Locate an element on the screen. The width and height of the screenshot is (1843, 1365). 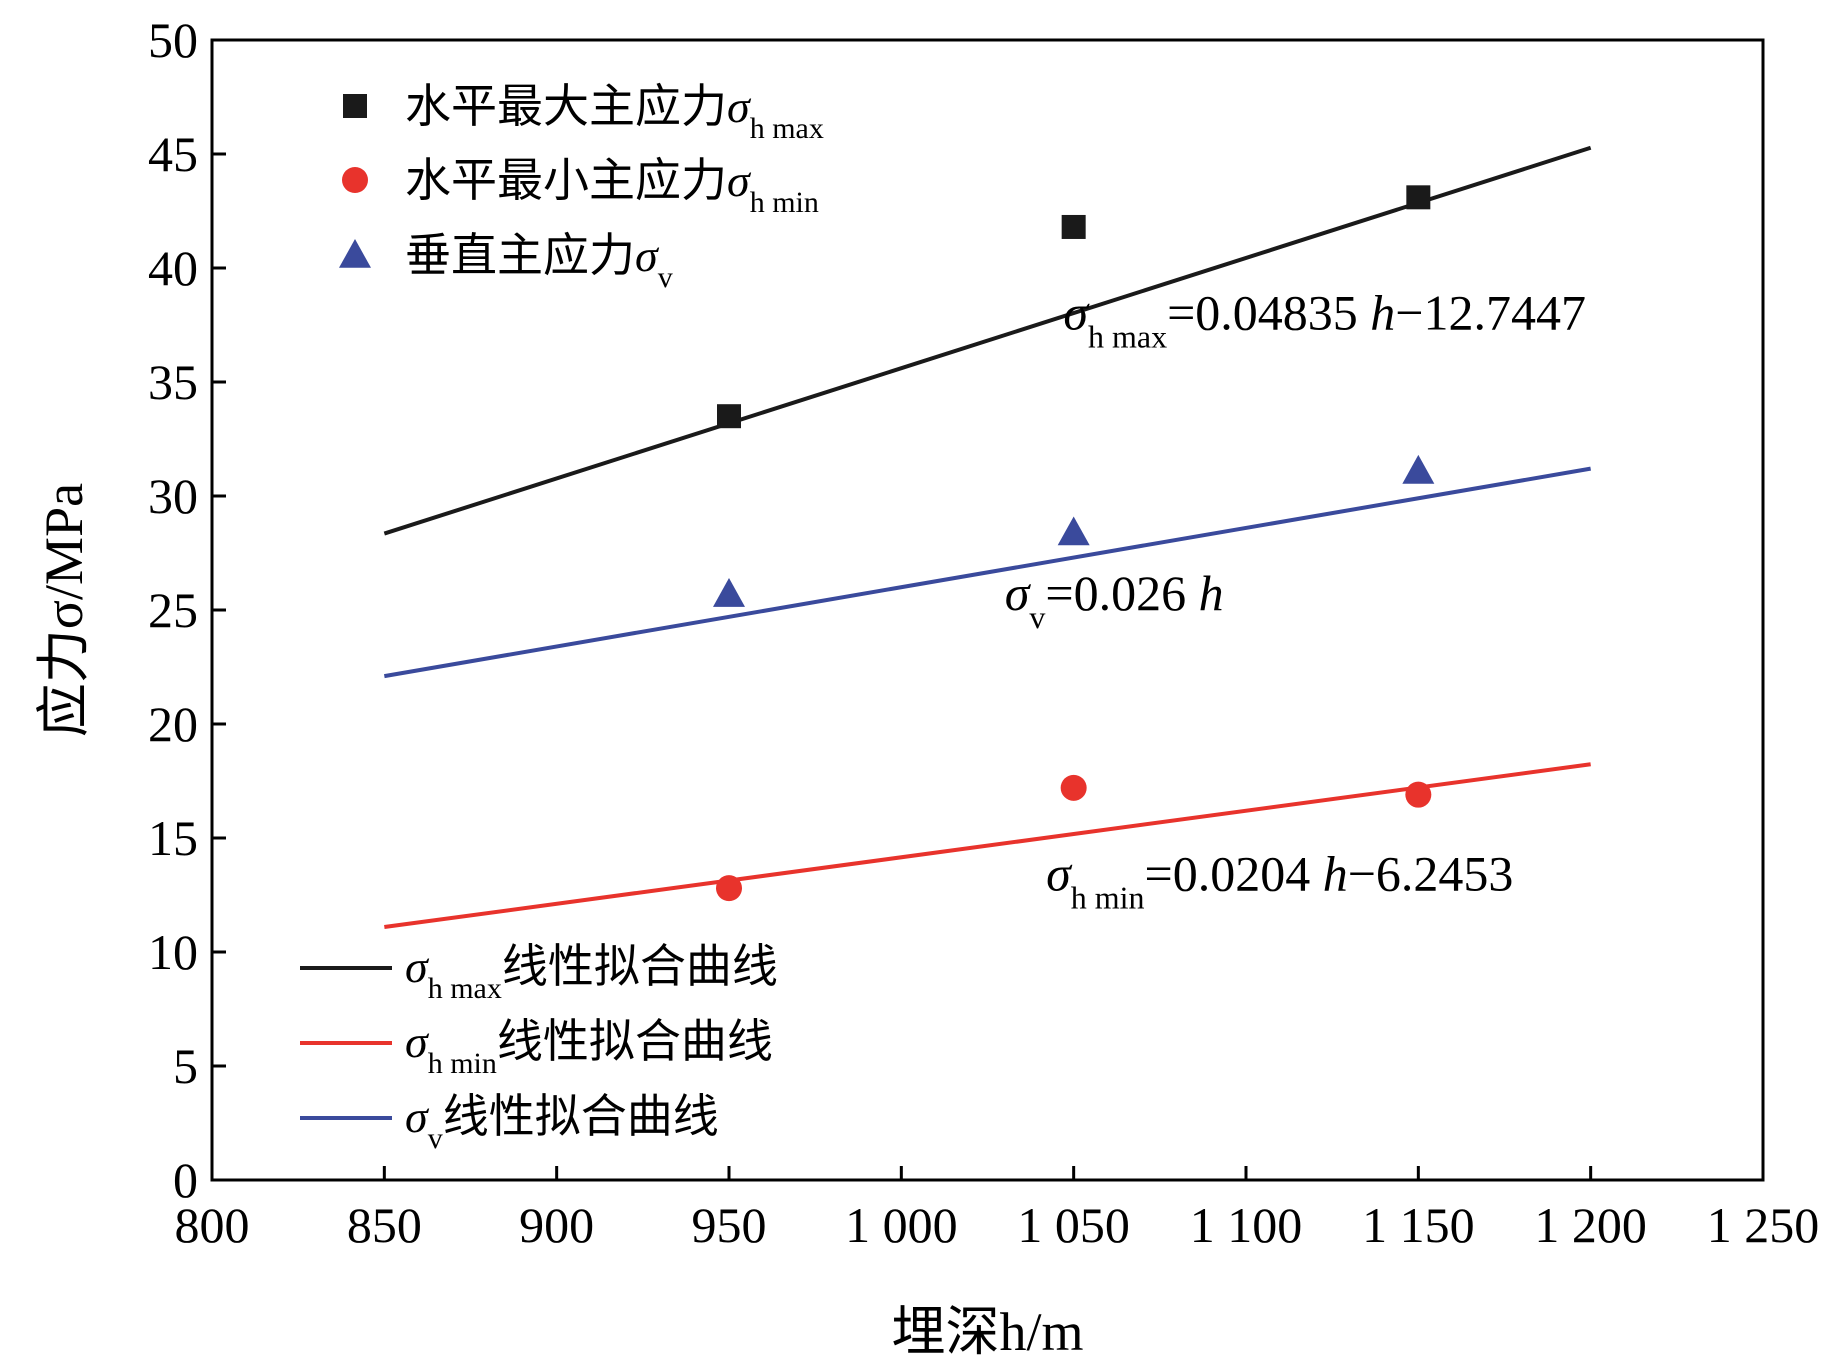
legend-label: σv线性拟合曲线 is located at coordinates (562, 1123).